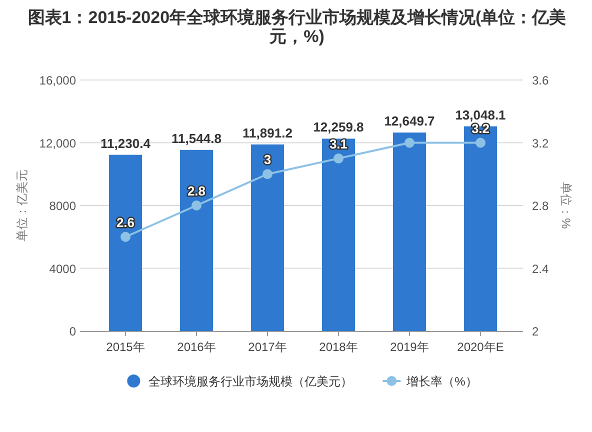 This screenshot has width=592, height=432. I want to click on y-tick-label: 8000, so click(62, 206).